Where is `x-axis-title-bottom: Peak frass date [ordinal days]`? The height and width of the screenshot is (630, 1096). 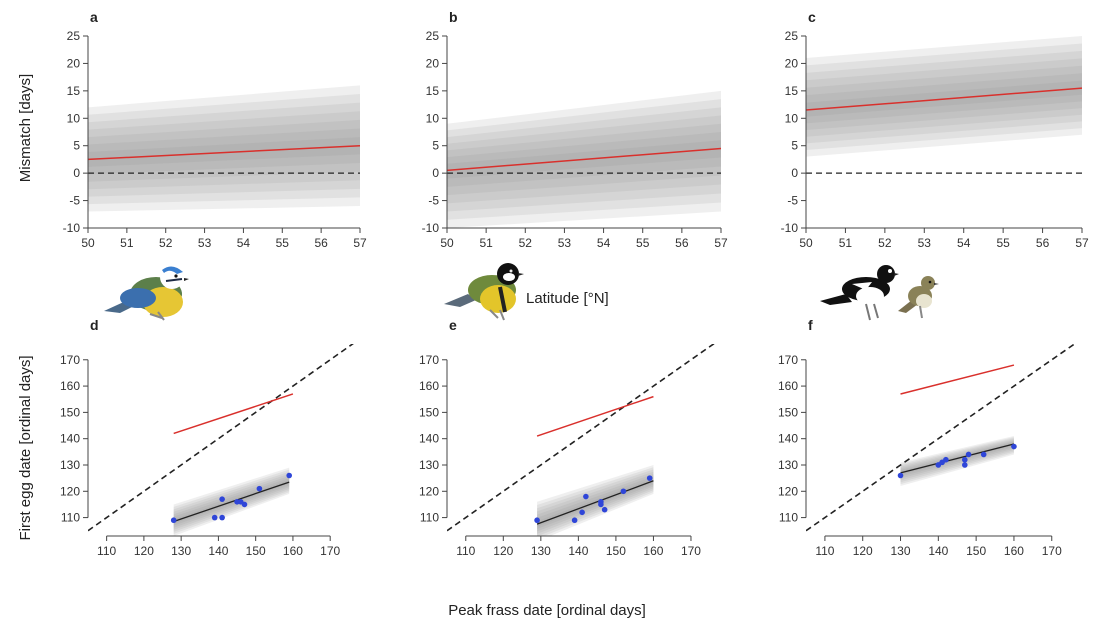
x-axis-title-bottom: Peak frass date [ordinal days] is located at coordinates (547, 610).